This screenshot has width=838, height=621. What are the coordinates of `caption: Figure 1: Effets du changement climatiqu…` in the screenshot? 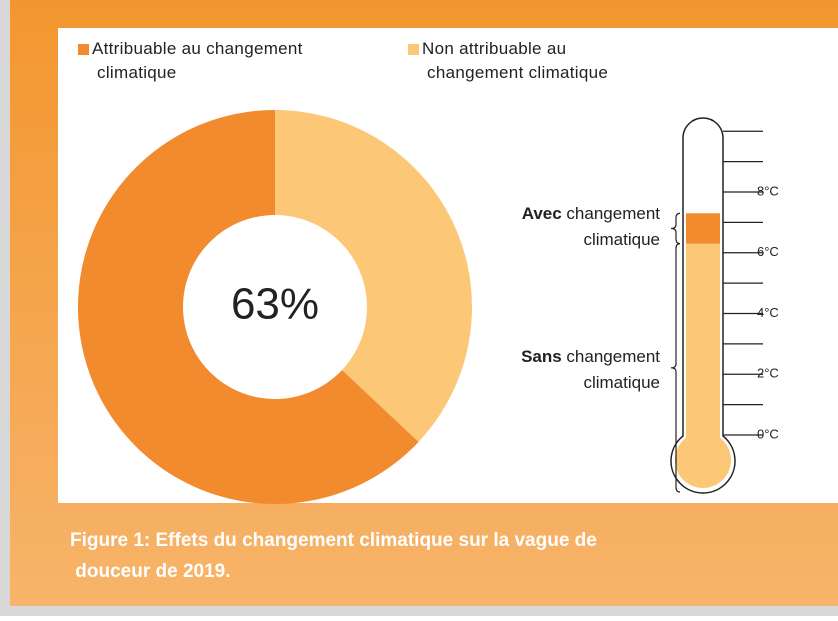 It's located at (333, 556).